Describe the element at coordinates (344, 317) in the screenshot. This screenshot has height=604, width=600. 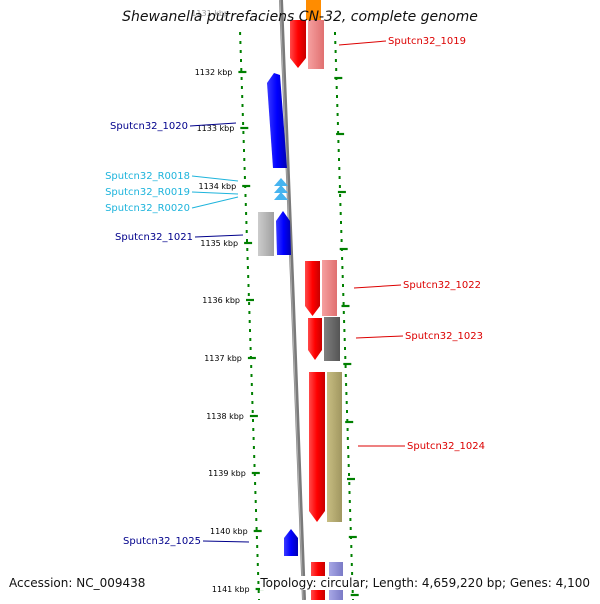
I see `guide-ring-outer` at that location.